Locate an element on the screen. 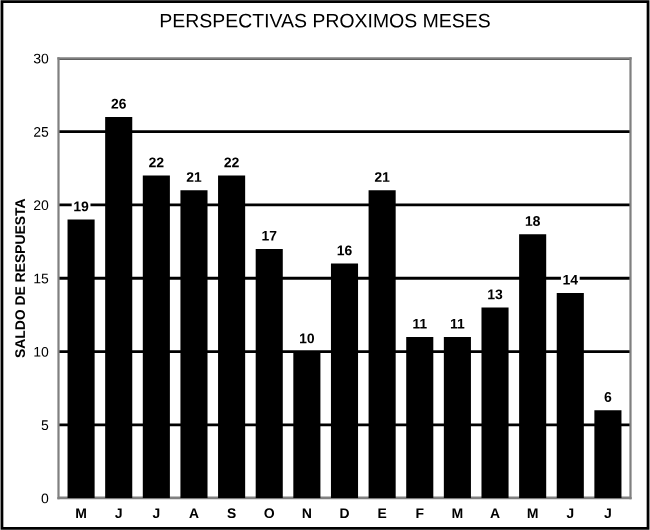 The height and width of the screenshot is (530, 650). chart-title: PERSPECTIVAS PROXIMOS MESES is located at coordinates (325, 20).